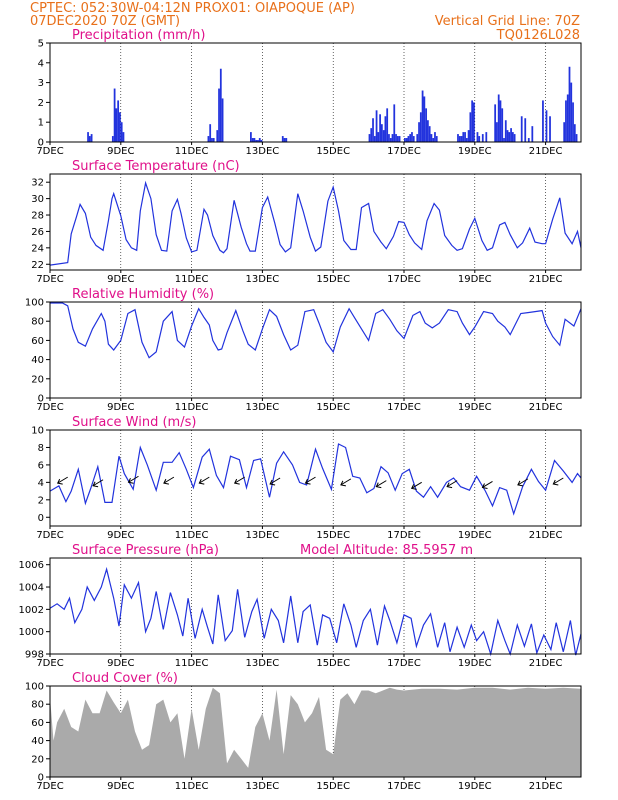  What do you see at coordinates (316, 330) in the screenshot?
I see `humidity-line` at bounding box center [316, 330].